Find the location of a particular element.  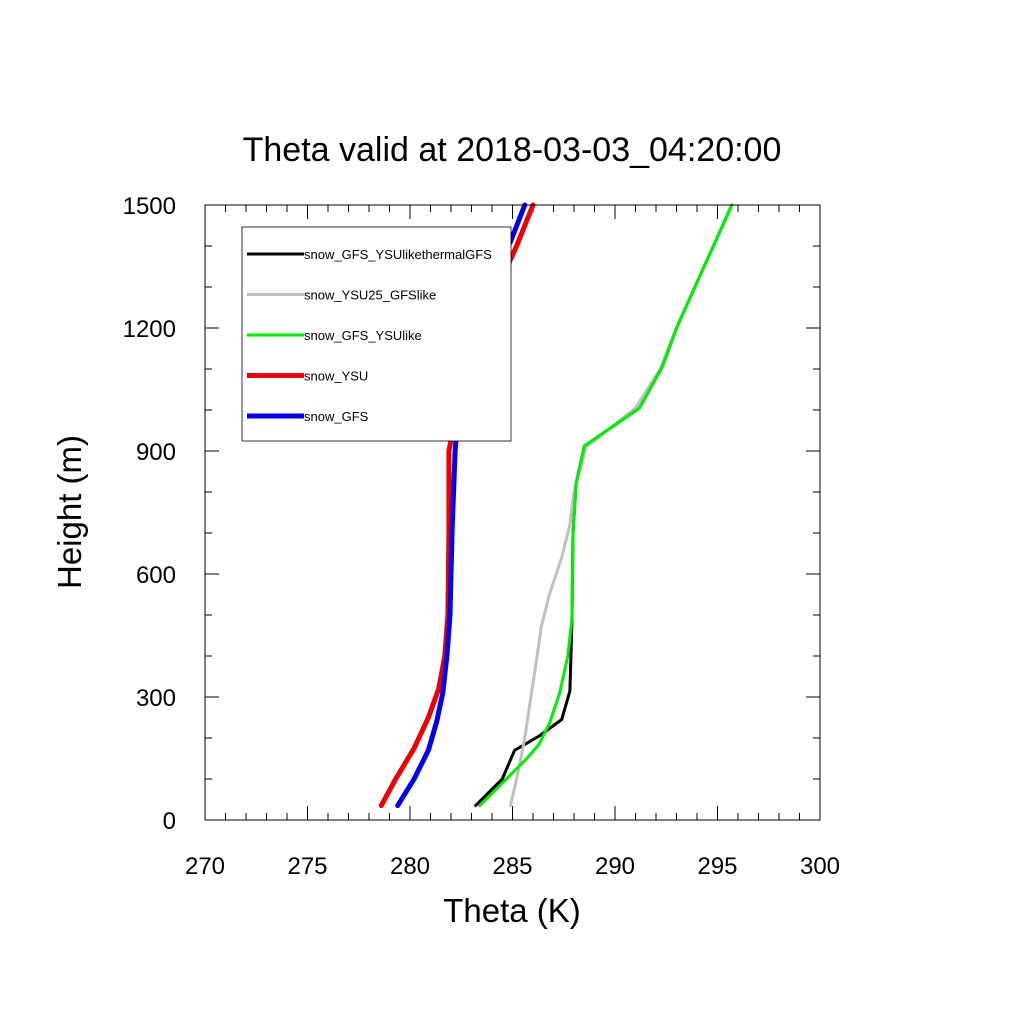

x-tick-label: 290 is located at coordinates (615, 866).